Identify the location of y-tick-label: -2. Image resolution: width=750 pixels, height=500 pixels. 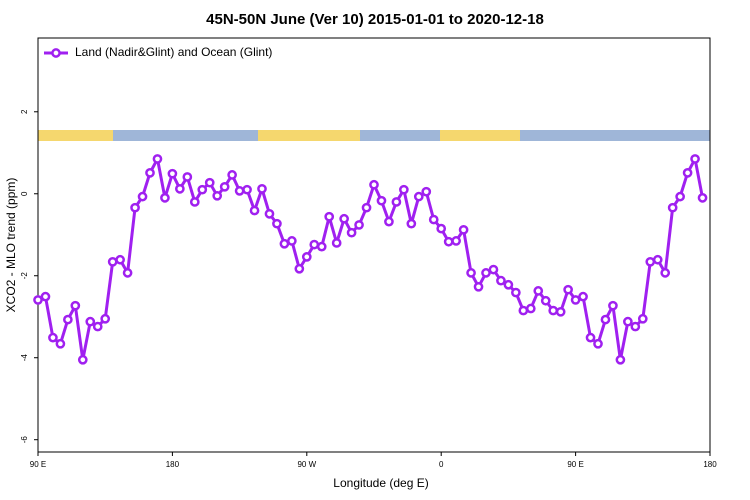
(24, 276).